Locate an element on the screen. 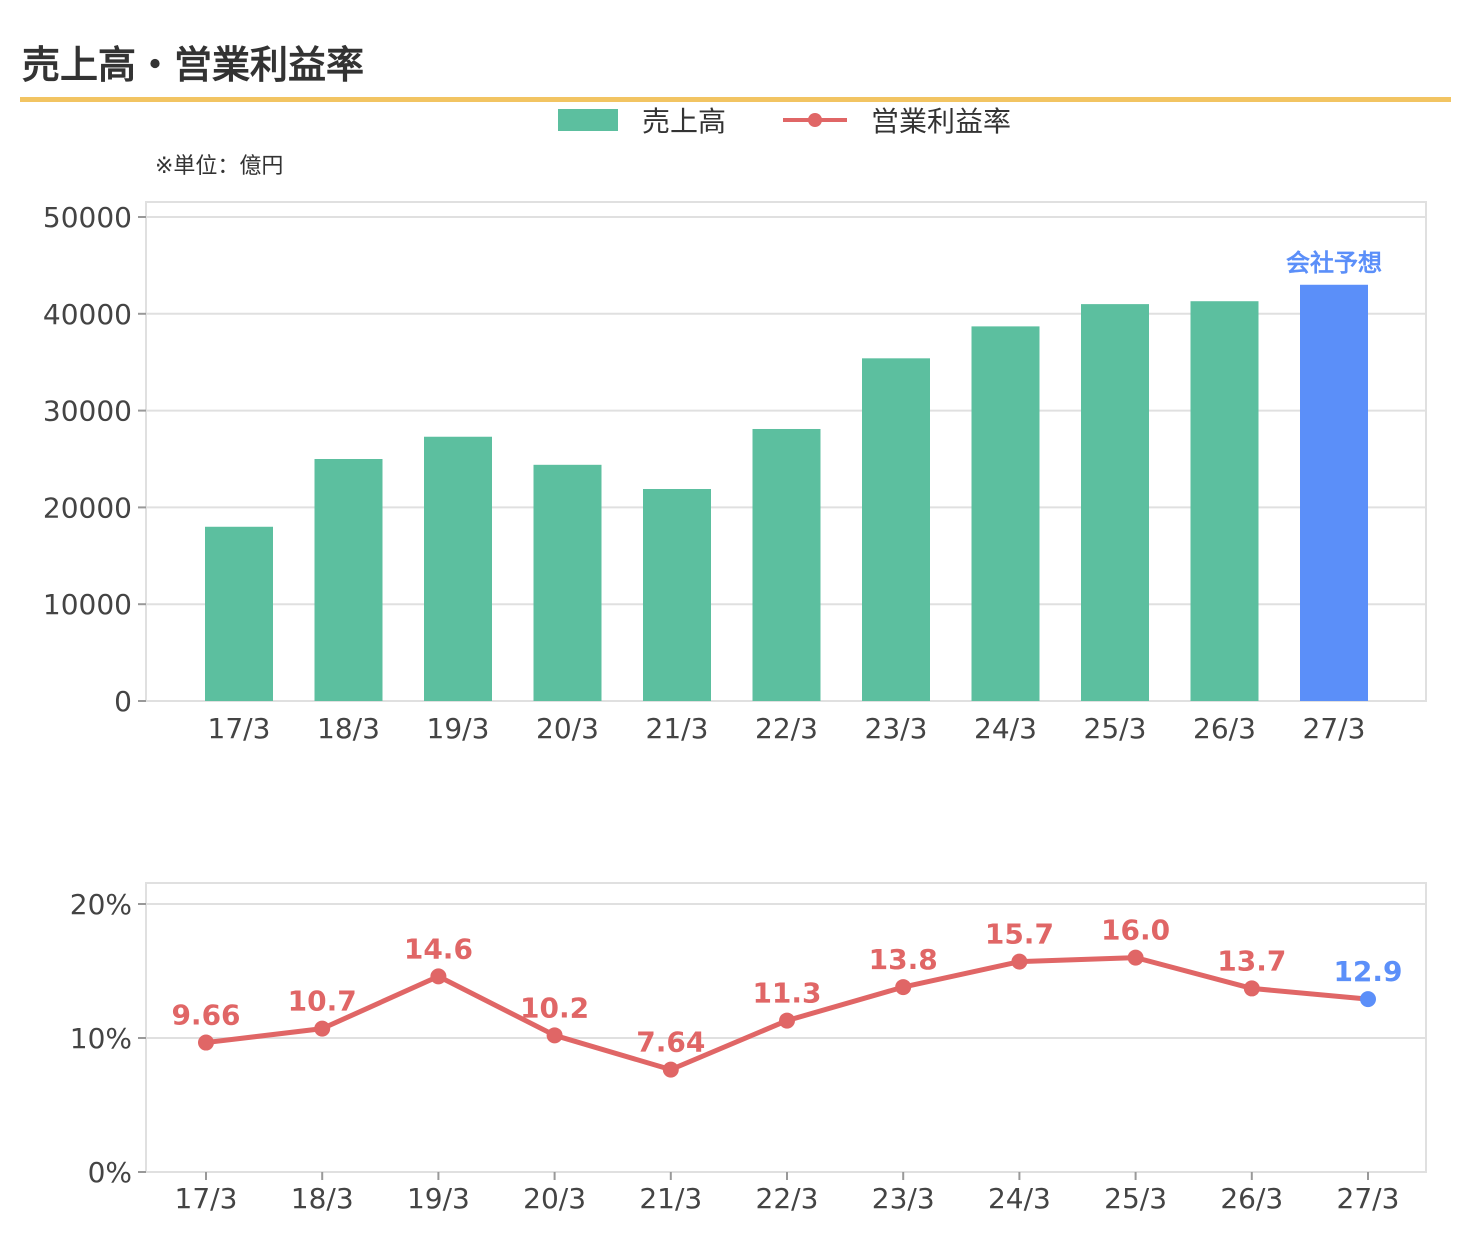 This screenshot has height=1260, width=1470. y-tick-label: 0% is located at coordinates (110, 1172).